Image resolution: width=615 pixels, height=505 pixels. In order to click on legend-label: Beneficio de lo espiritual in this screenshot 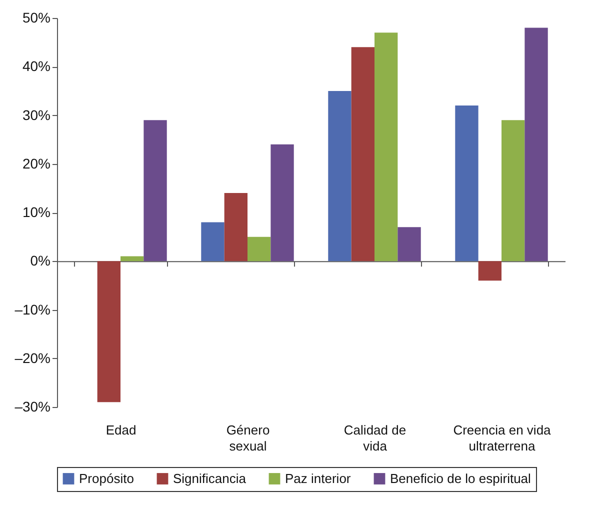, I will do `click(461, 478)`.